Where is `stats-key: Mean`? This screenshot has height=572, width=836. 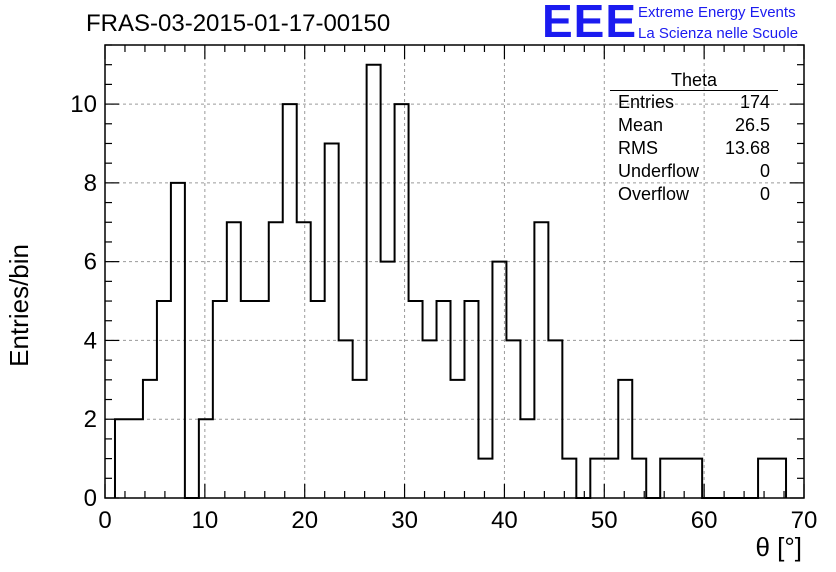 stats-key: Mean is located at coordinates (641, 125).